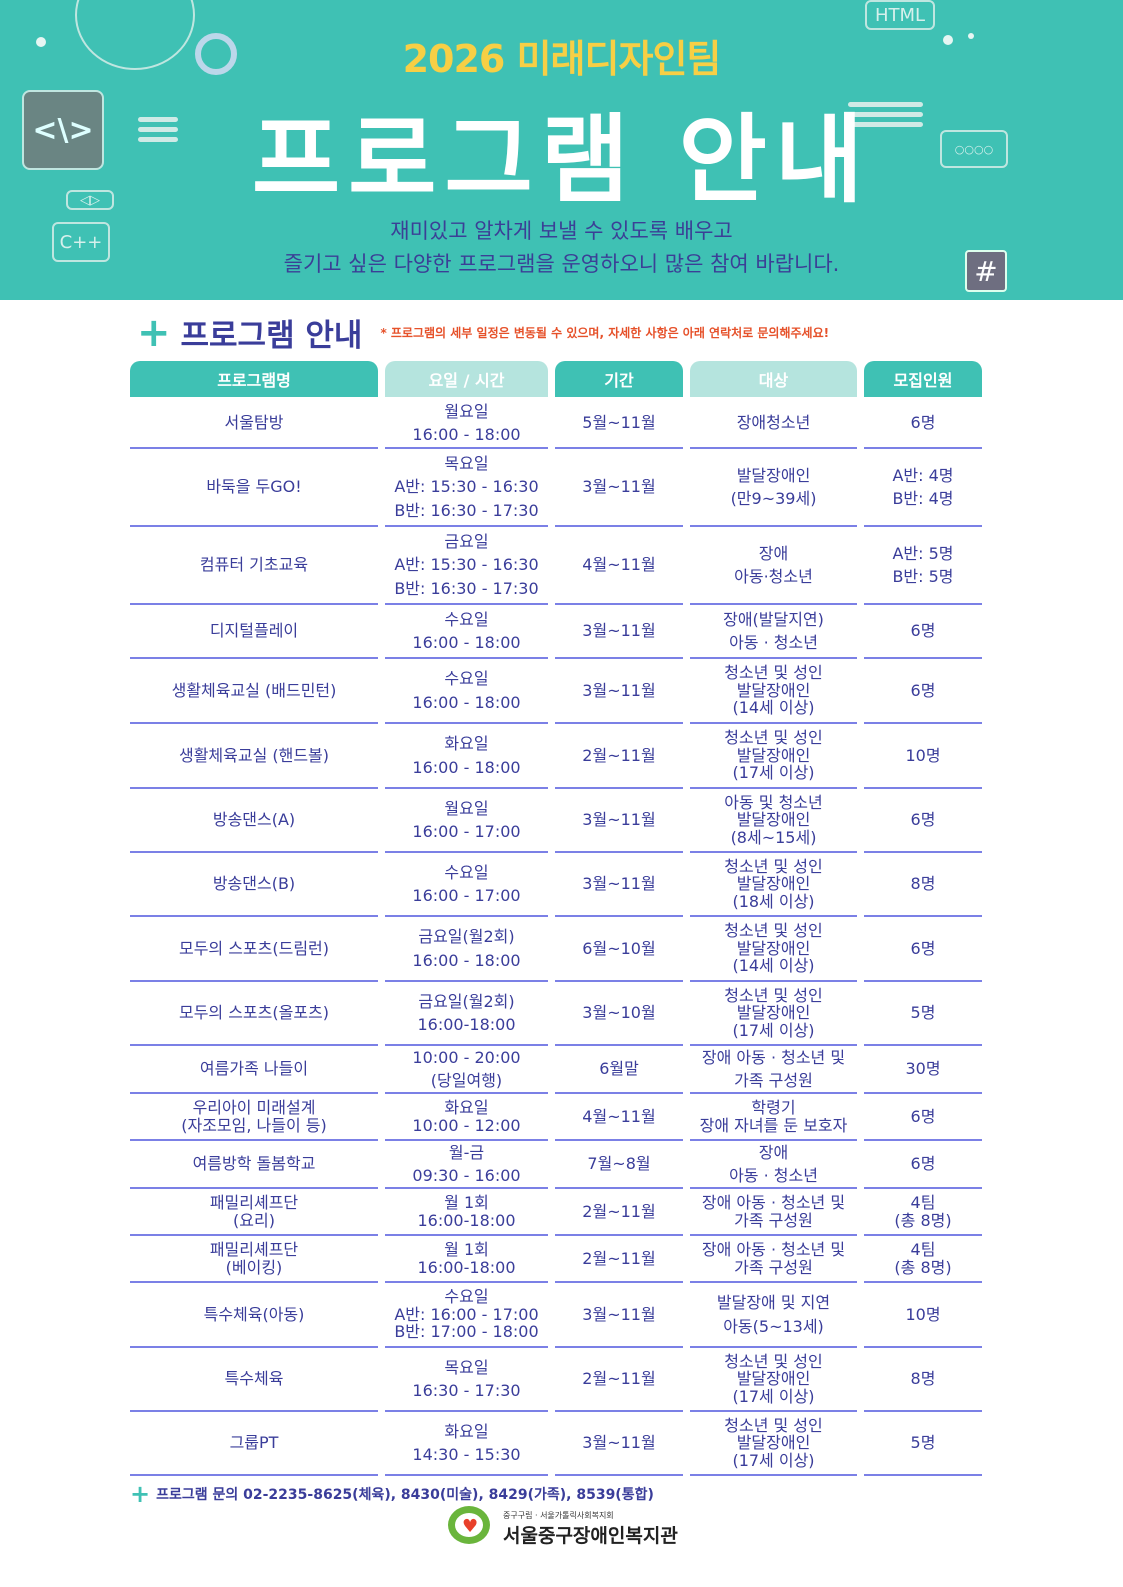 This screenshot has height=1587, width=1123. What do you see at coordinates (923, 1070) in the screenshot?
I see `cell-capacity: 30명` at bounding box center [923, 1070].